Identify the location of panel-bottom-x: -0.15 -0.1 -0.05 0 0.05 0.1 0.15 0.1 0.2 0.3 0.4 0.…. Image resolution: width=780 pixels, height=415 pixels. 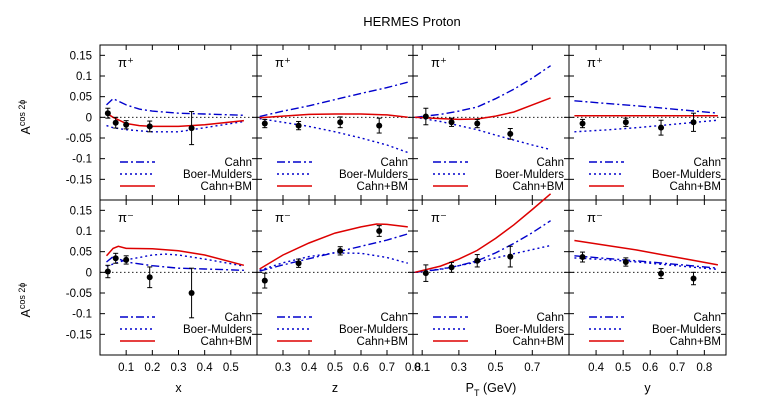
(162, 286).